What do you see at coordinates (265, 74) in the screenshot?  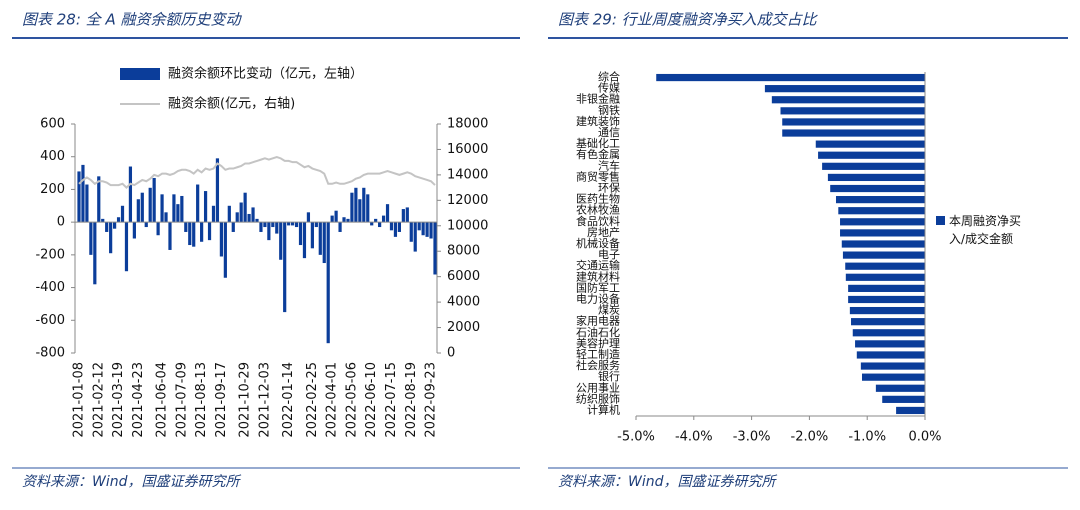 I see `legend-label: 融资余额环比变动（亿元，左轴）` at bounding box center [265, 74].